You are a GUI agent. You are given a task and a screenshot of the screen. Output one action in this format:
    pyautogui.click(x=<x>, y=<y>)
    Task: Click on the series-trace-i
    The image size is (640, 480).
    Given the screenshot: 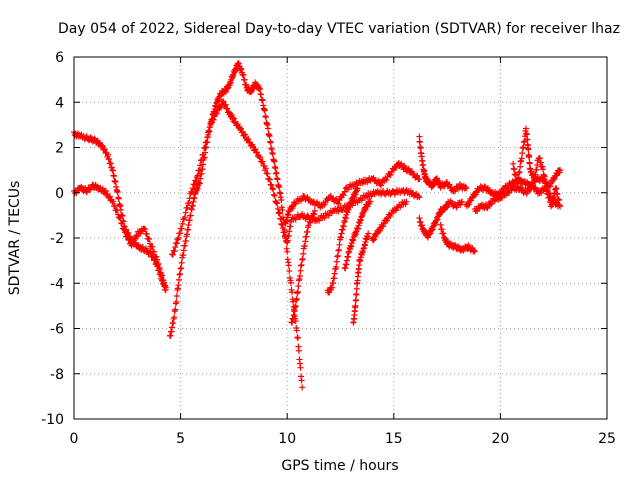 What is the action you would take?
    pyautogui.click(x=357, y=235)
    